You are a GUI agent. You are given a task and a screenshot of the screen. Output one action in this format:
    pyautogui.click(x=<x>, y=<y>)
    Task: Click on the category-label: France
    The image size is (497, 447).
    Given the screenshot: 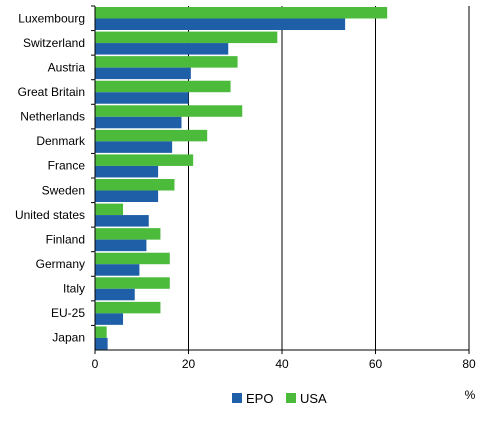 What is the action you would take?
    pyautogui.click(x=67, y=166)
    